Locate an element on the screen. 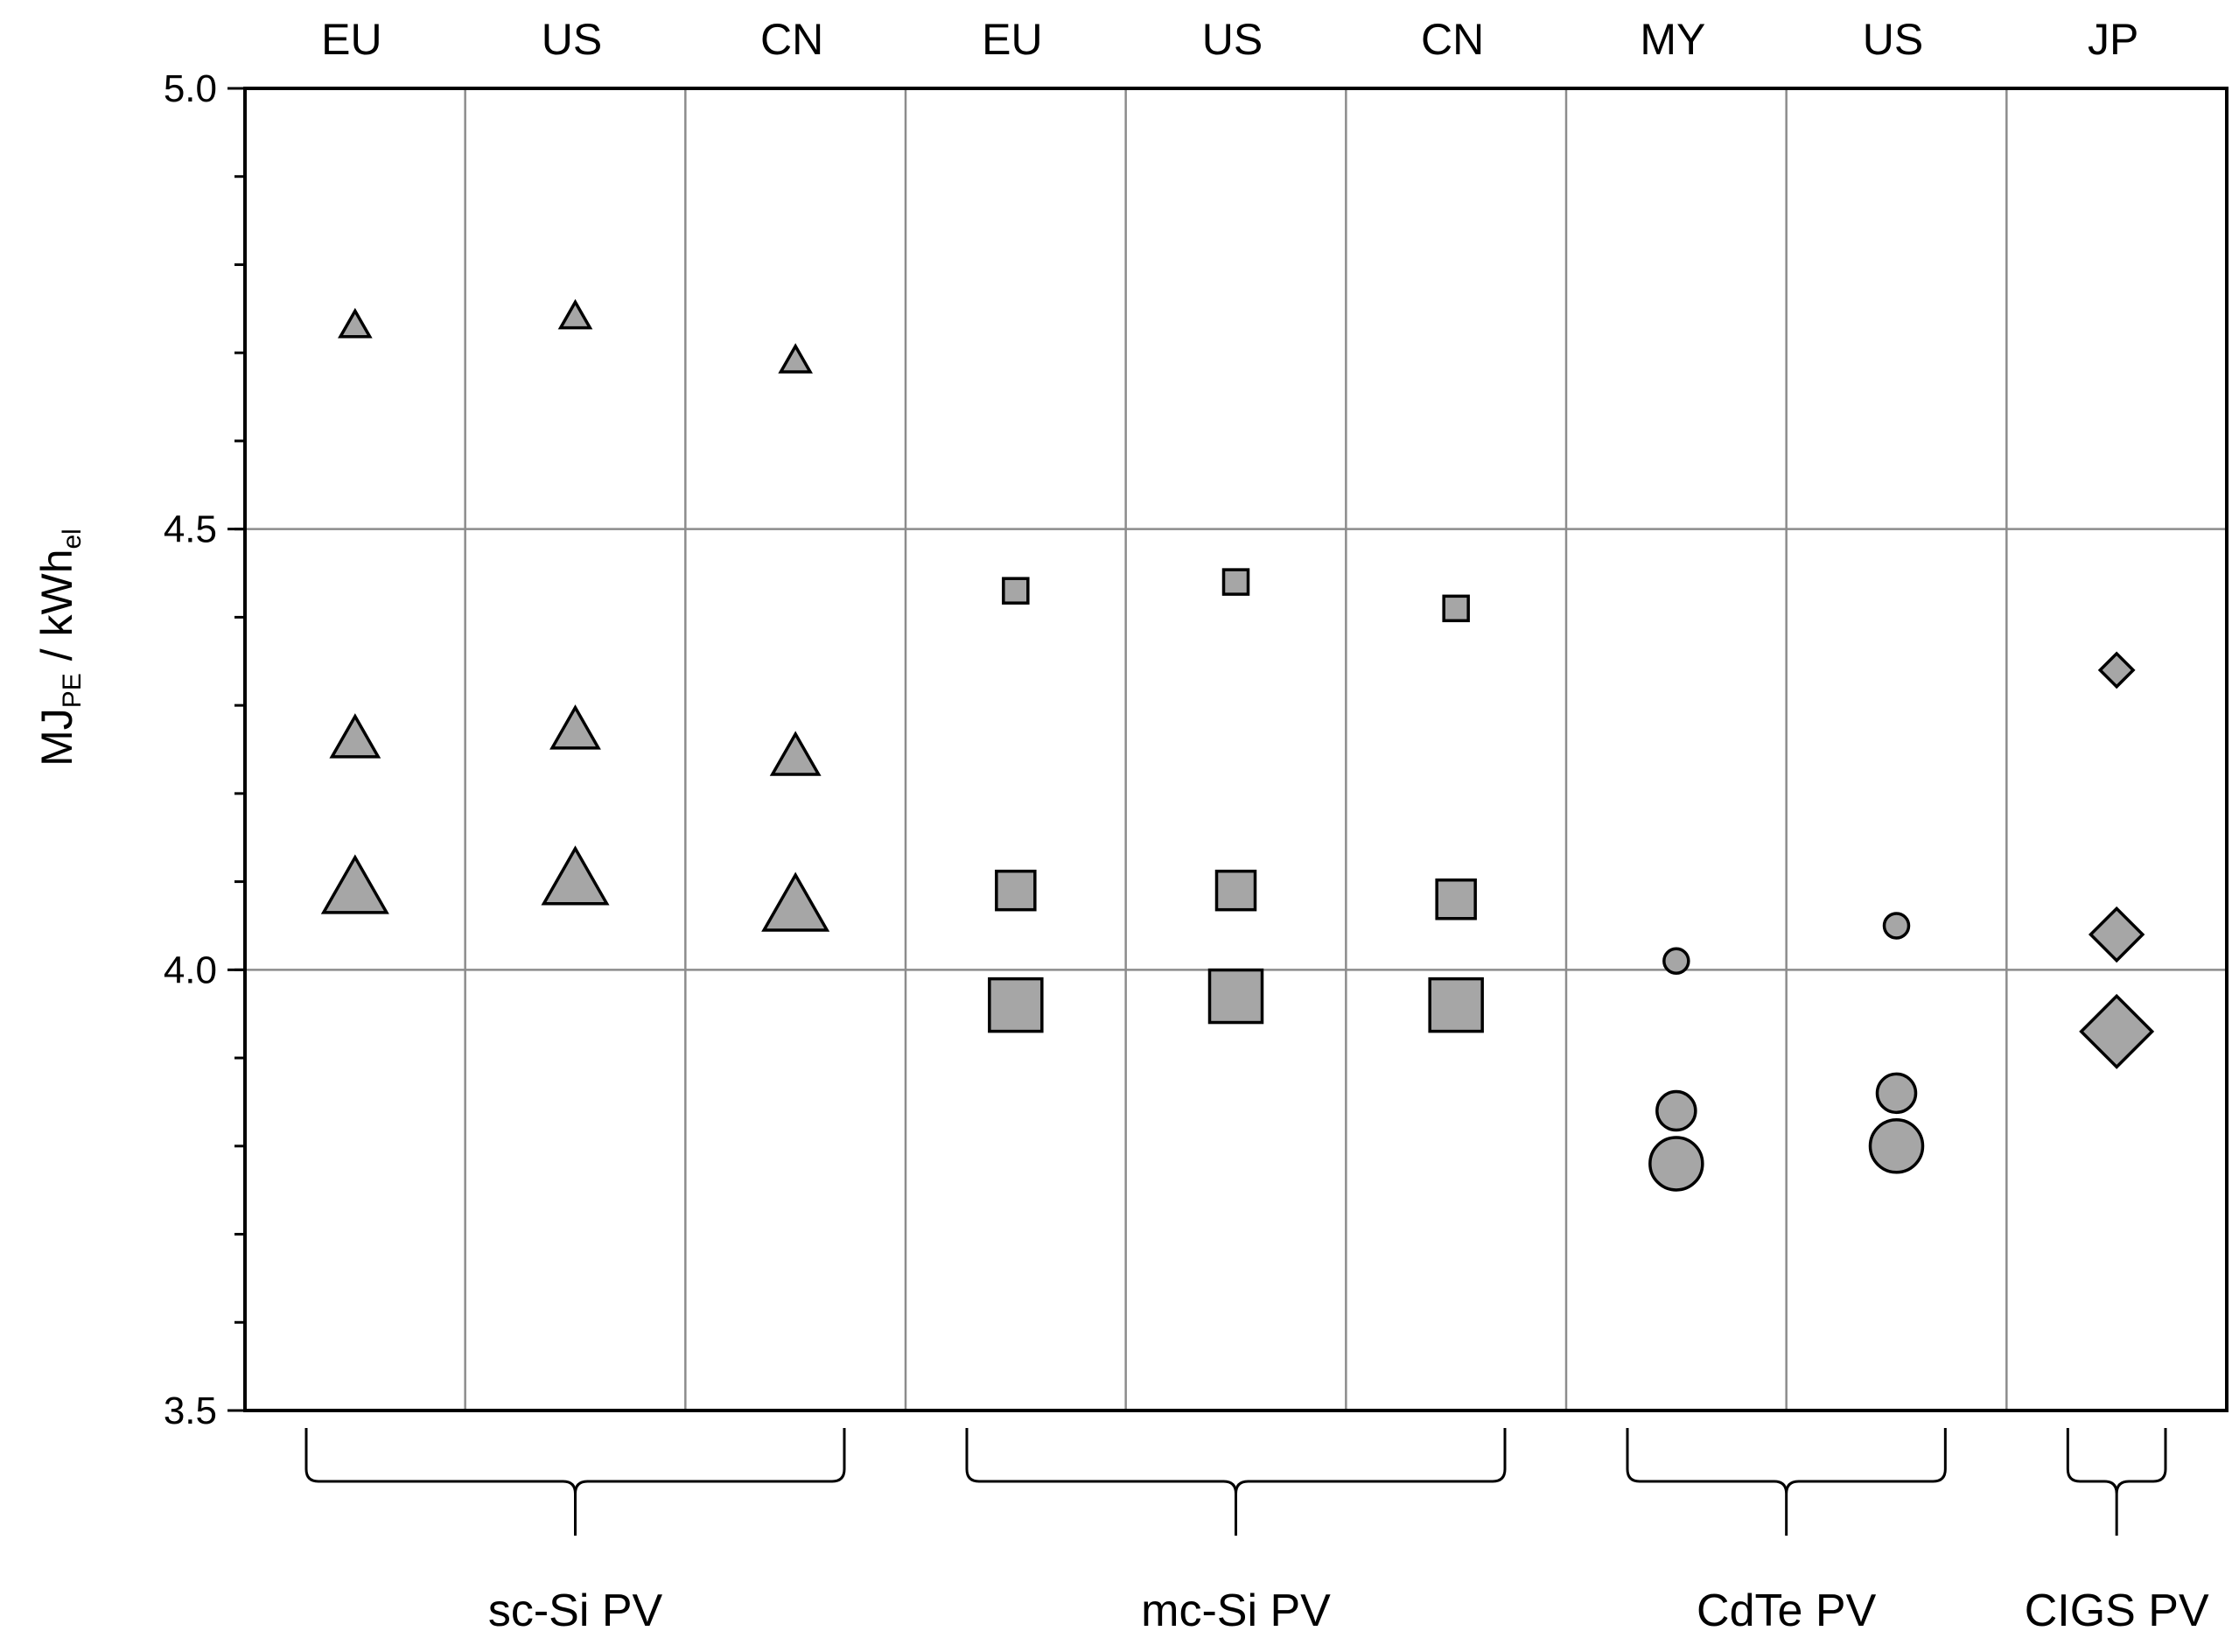 The image size is (2239, 1652). group-brackets: sc-Si PV mc-Si PV CdTe PV CIGS PV is located at coordinates (1256, 1532).